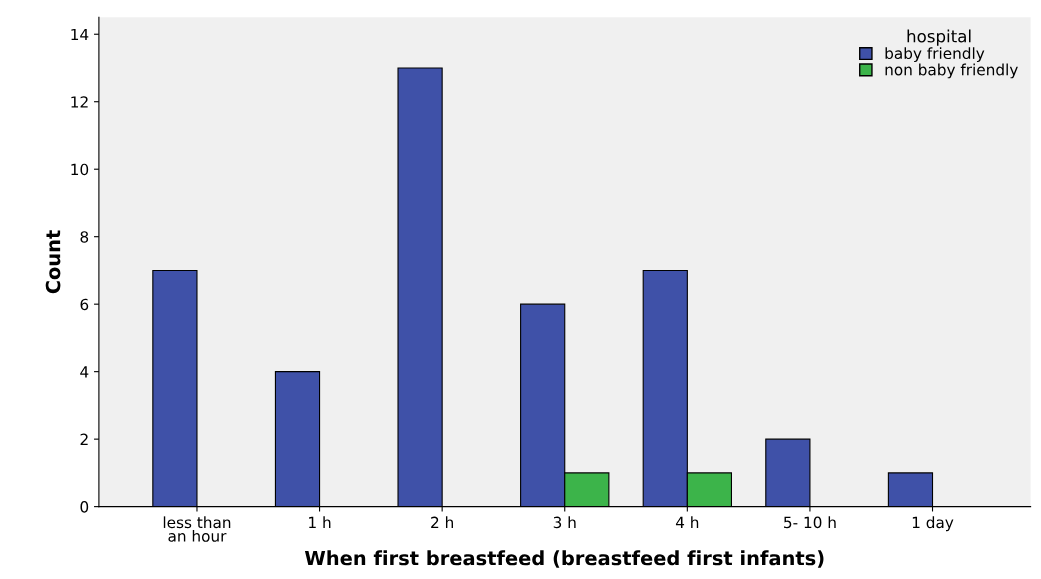 Image resolution: width=1041 pixels, height=579 pixels. What do you see at coordinates (84, 372) in the screenshot?
I see `y-tick-label: 4` at bounding box center [84, 372].